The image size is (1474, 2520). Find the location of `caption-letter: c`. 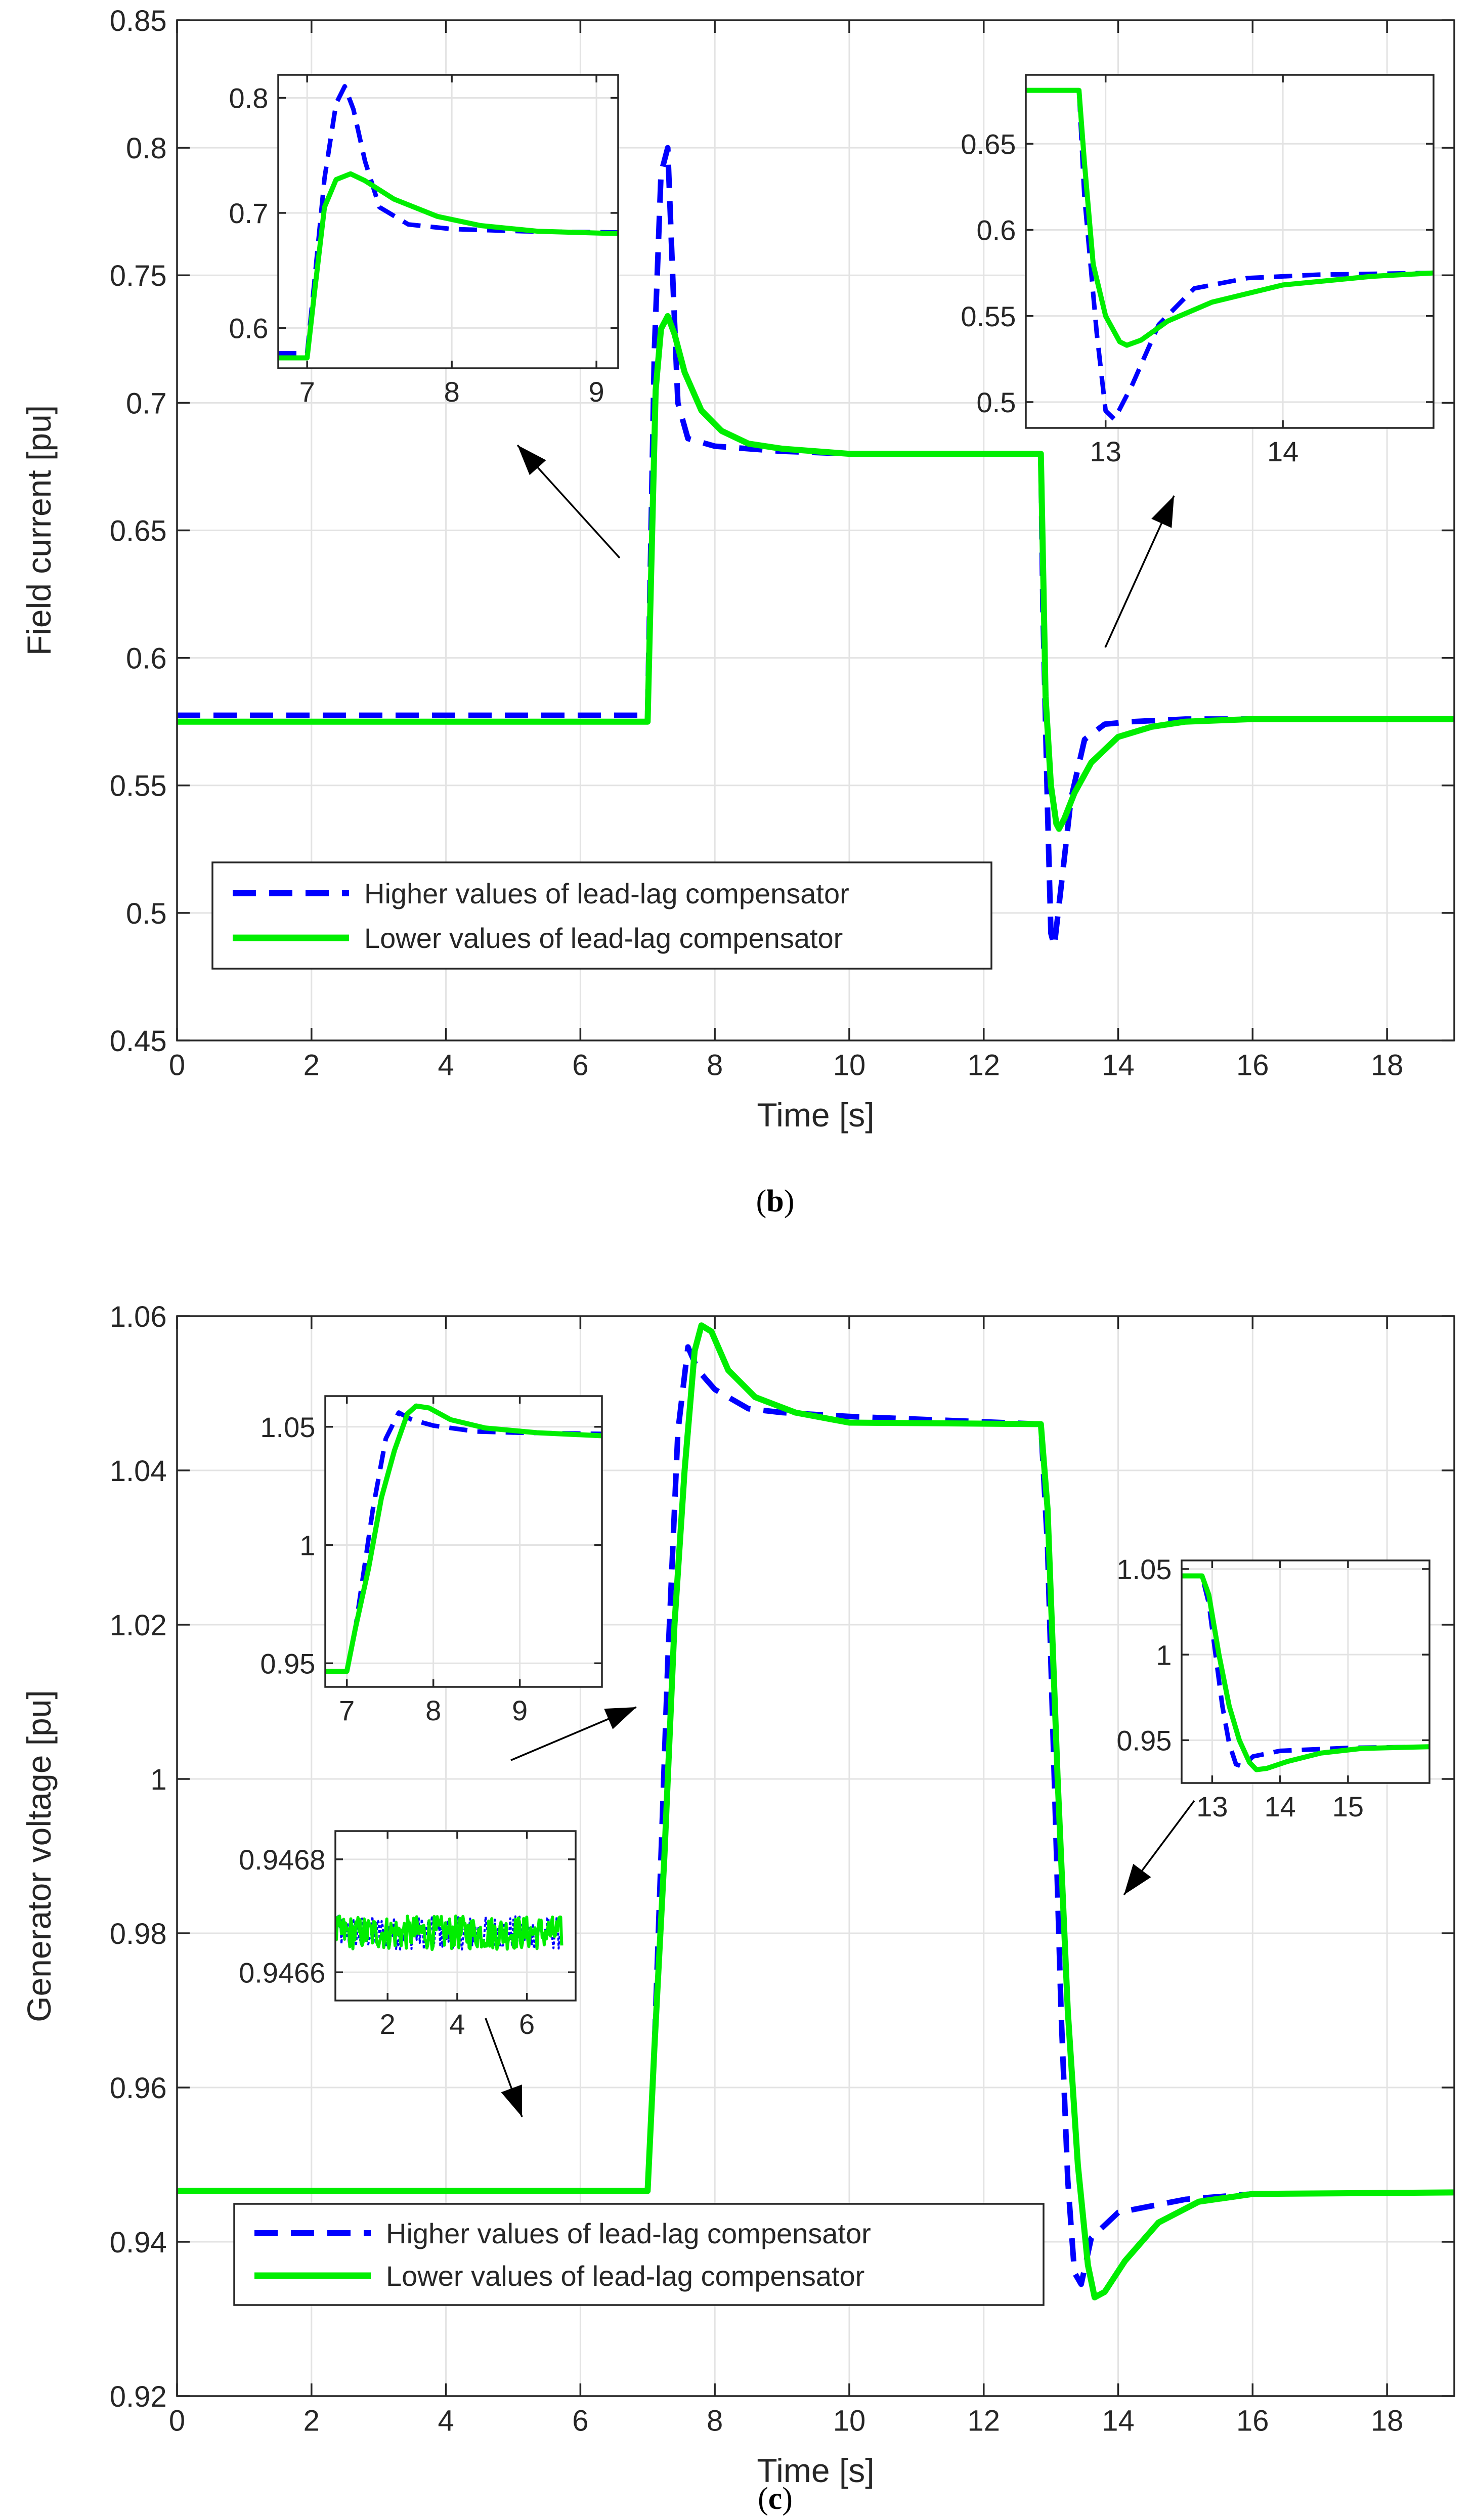

caption-letter: c is located at coordinates (775, 2499).